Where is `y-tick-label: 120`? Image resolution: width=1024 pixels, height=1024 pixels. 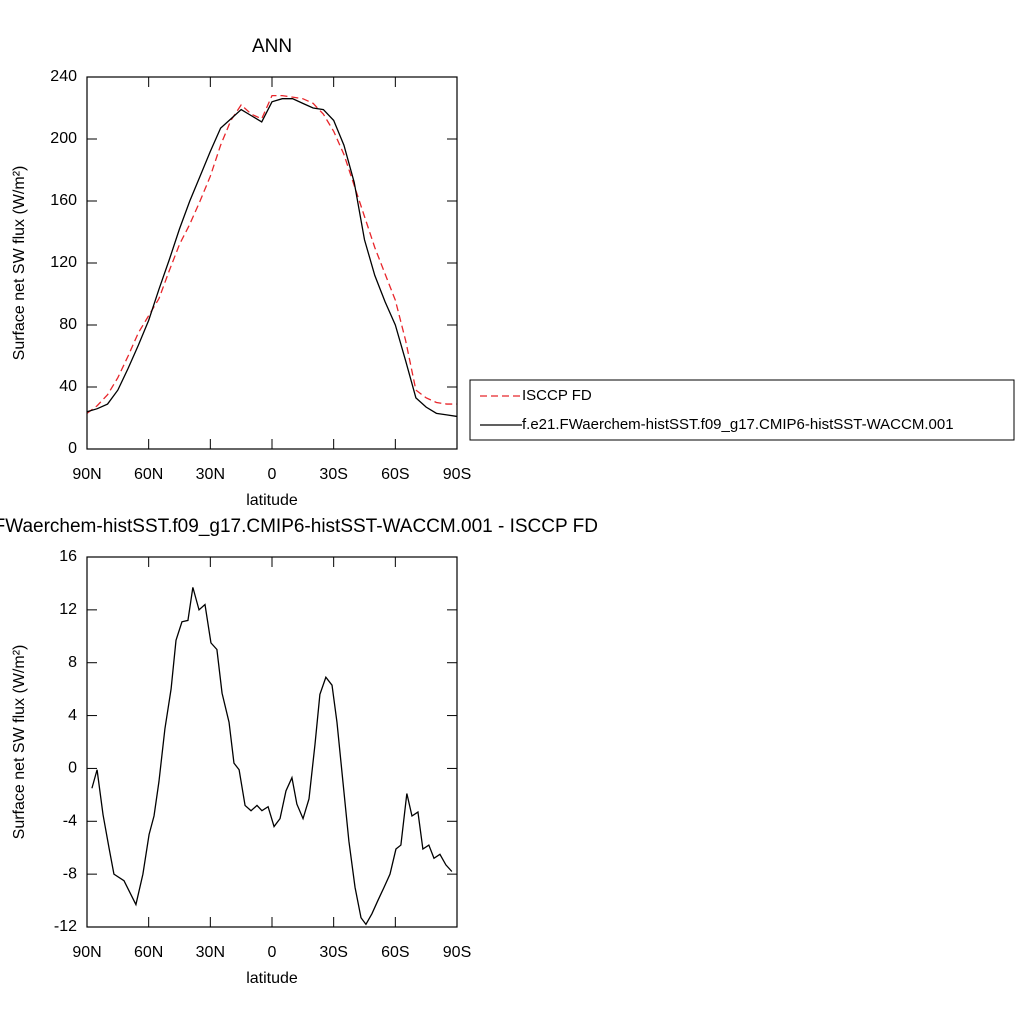 y-tick-label: 120 is located at coordinates (63, 262).